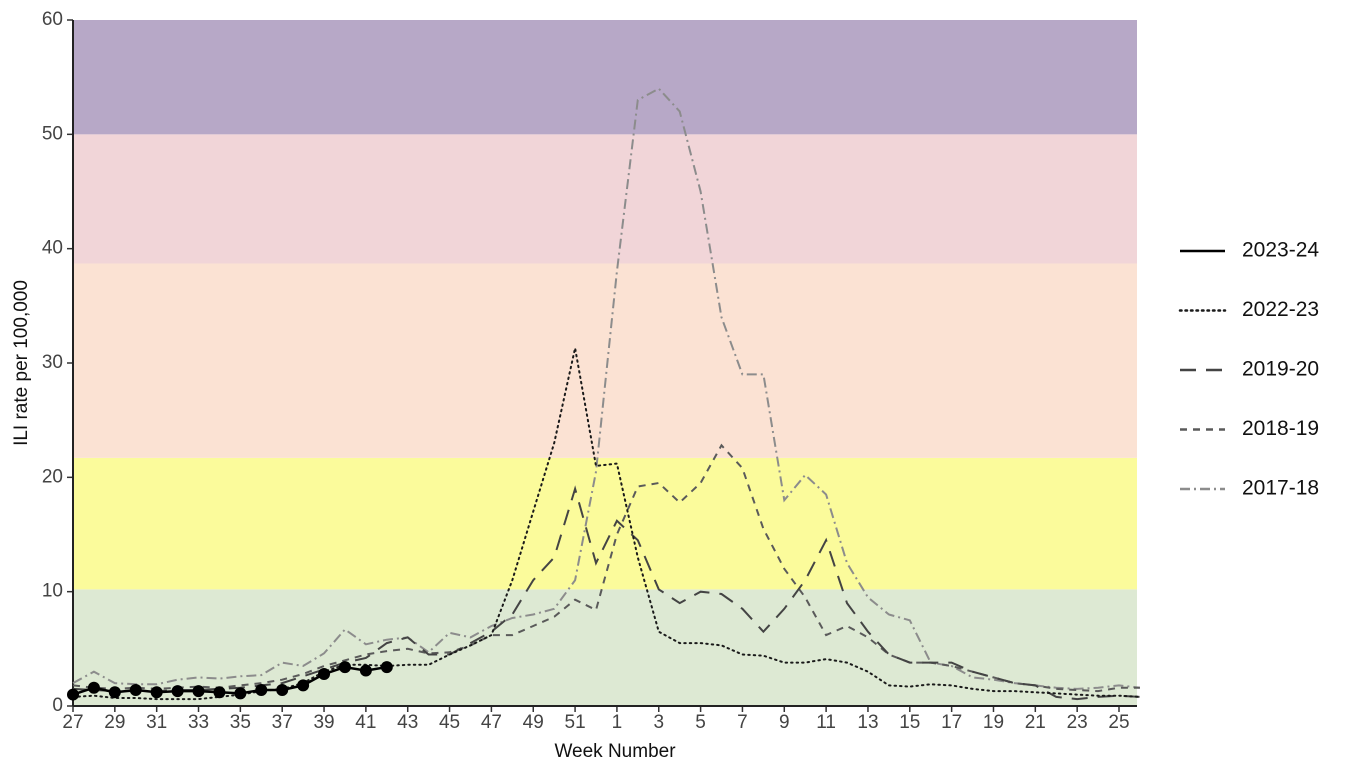 Image resolution: width=1347 pixels, height=772 pixels. I want to click on y-tick-label: 50, so click(52, 133).